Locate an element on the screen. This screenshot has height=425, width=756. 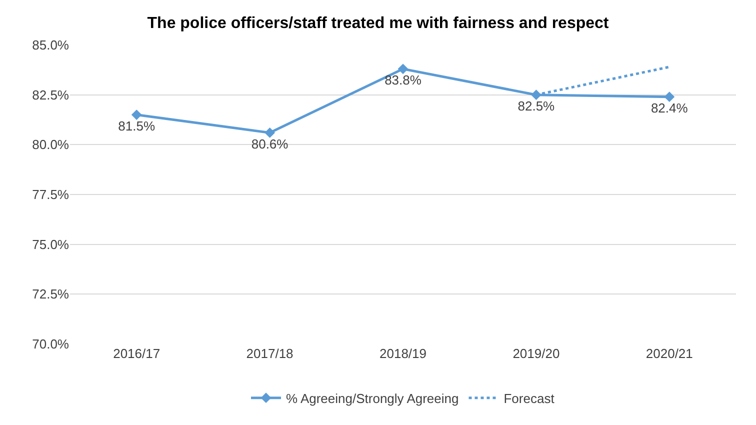
y-tick-label: 85.0% is located at coordinates (51, 45).